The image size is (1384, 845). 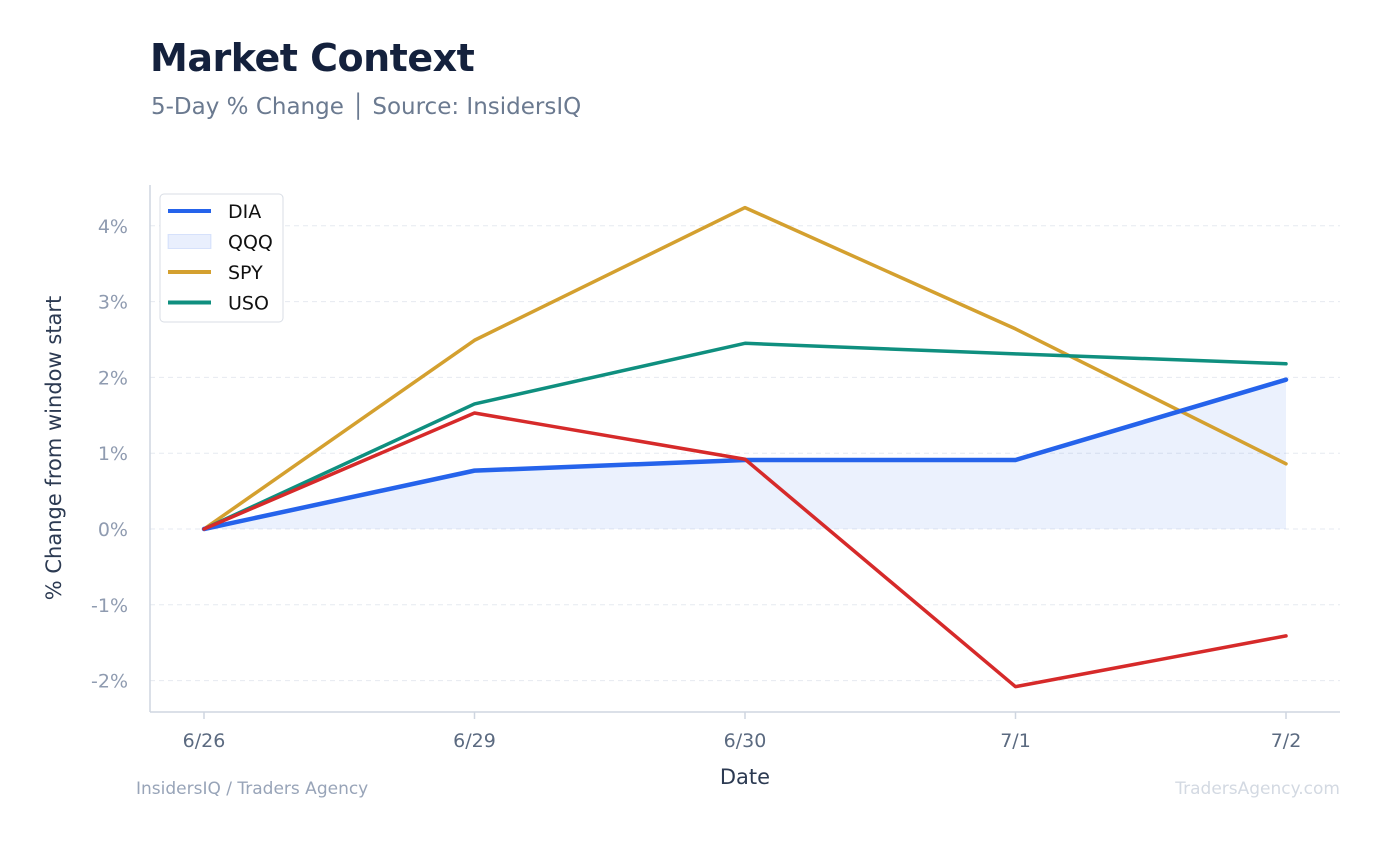 I want to click on y-tick-label: -1%, so click(x=109, y=606).